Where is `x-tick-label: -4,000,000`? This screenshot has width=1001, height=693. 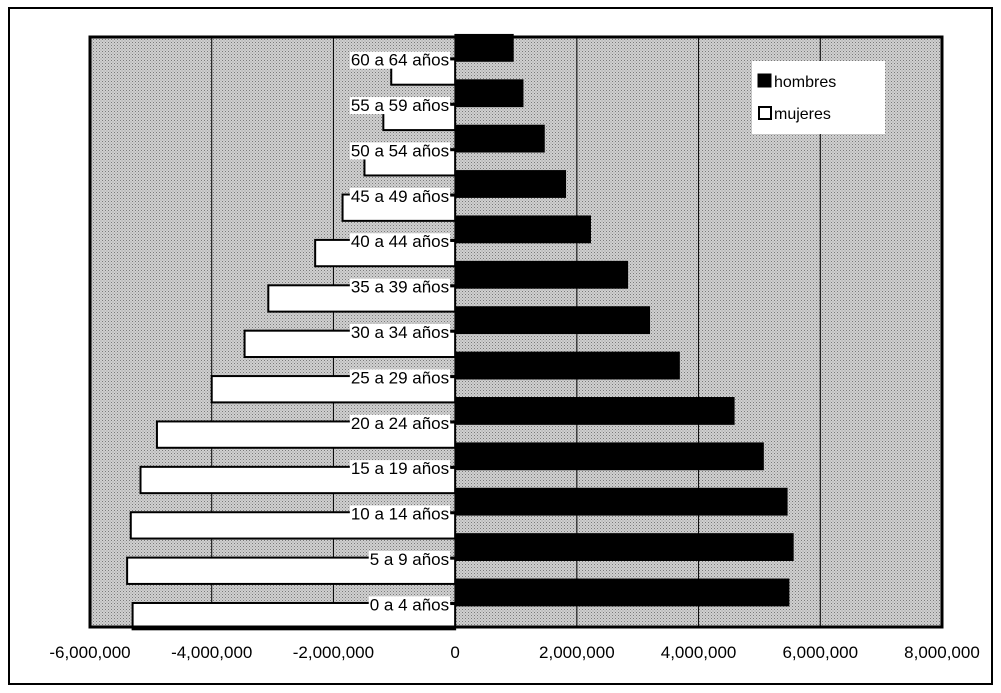 x-tick-label: -4,000,000 is located at coordinates (211, 652).